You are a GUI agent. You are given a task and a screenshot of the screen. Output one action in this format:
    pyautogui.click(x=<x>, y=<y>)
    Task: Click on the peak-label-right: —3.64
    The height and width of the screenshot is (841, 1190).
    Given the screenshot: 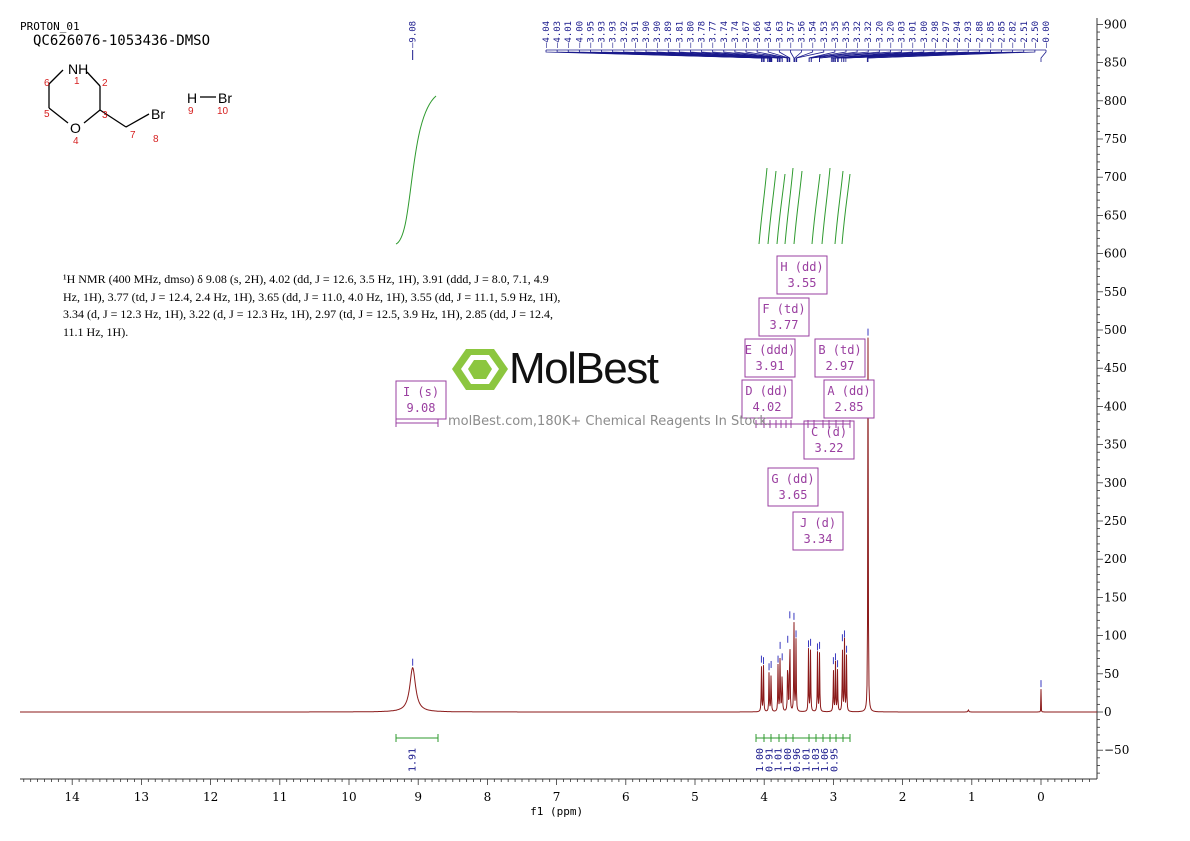 What is the action you would take?
    pyautogui.click(x=769, y=34)
    